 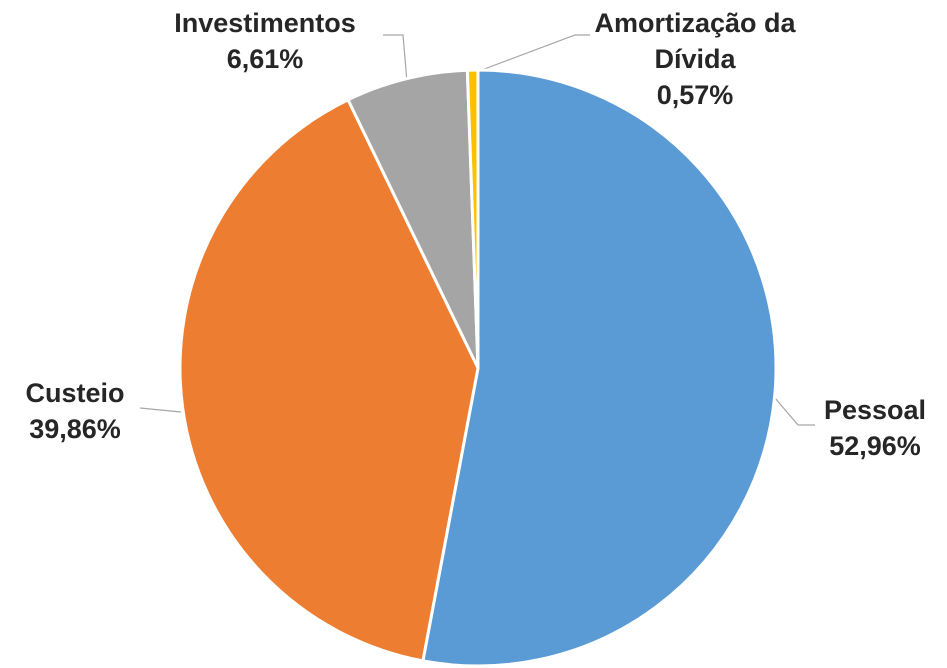 What do you see at coordinates (75, 411) in the screenshot?
I see `slice-label: Custeio 39,86%` at bounding box center [75, 411].